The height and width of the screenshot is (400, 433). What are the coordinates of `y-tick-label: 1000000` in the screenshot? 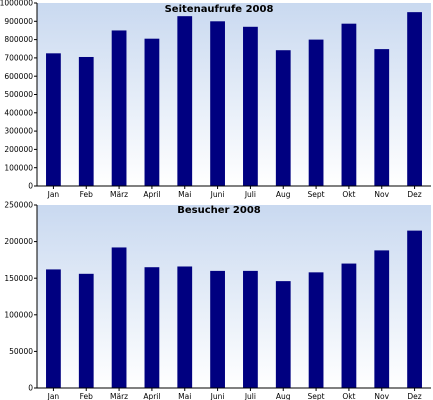 It's located at (16, 4).